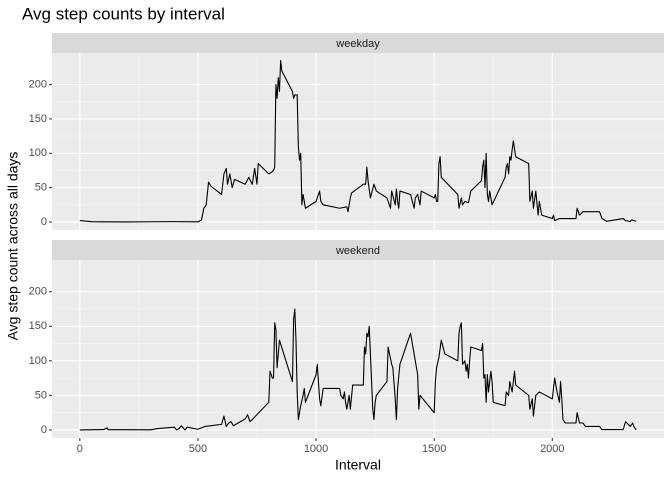 This screenshot has height=480, width=672. What do you see at coordinates (316, 449) in the screenshot?
I see `x-tick-label: 1000` at bounding box center [316, 449].